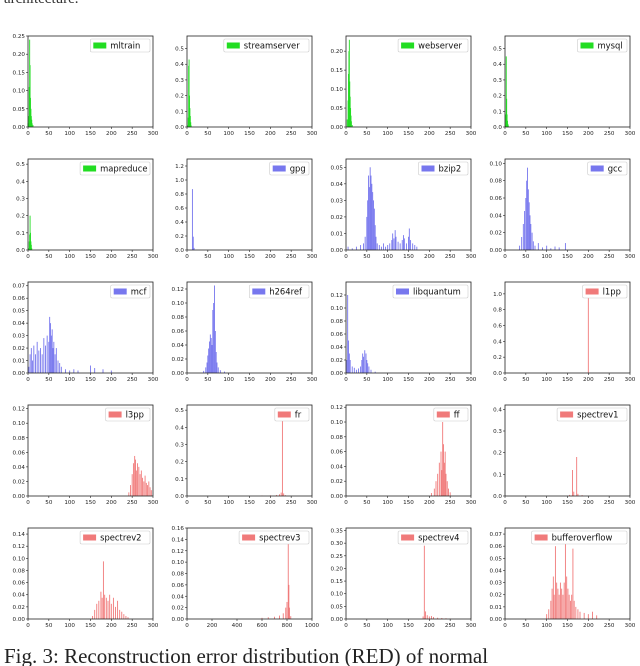  What do you see at coordinates (19, 410) in the screenshot?
I see `y-tick-label: 0.12` at bounding box center [19, 410].